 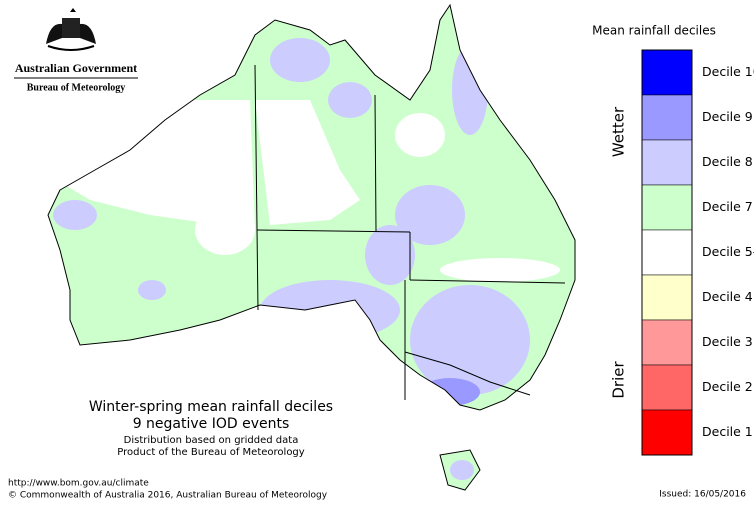 I want to click on legend-label: Decile 7, so click(x=727, y=206).